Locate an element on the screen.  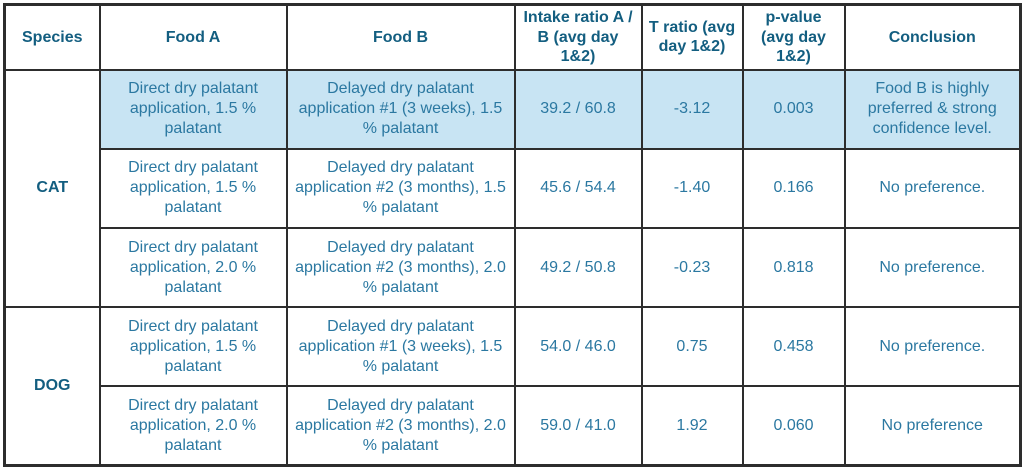
cell-intake-ratio: 39.2 / 60.8 is located at coordinates (578, 109).